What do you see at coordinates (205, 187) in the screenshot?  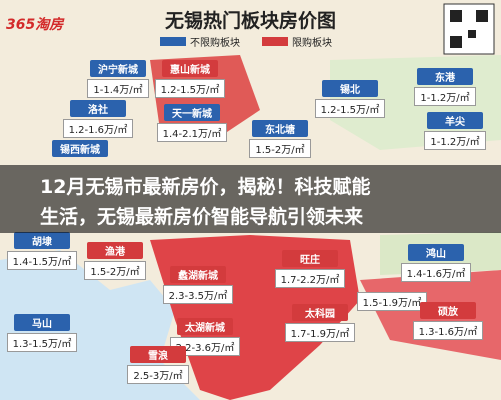 I see `headline: 12月无锡市最新房价，揭秘！科技赋能` at bounding box center [205, 187].